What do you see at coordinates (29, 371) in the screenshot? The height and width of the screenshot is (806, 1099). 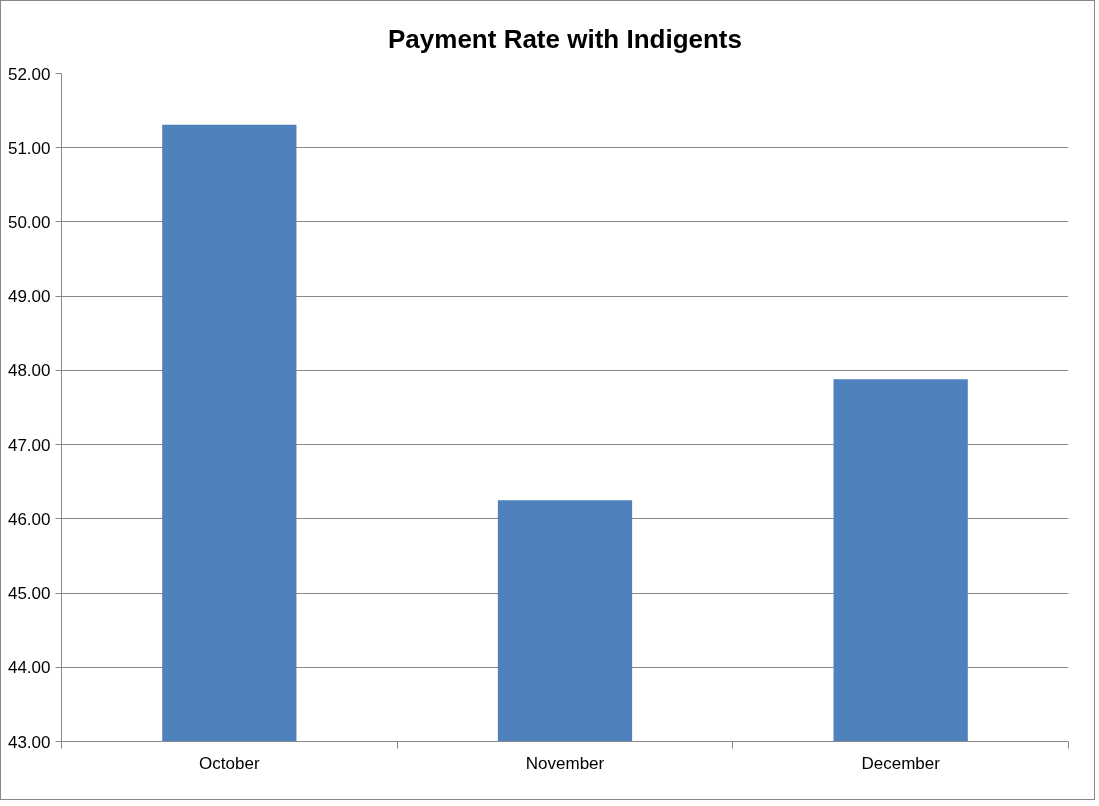 I see `y-tick-label: 48.00` at bounding box center [29, 371].